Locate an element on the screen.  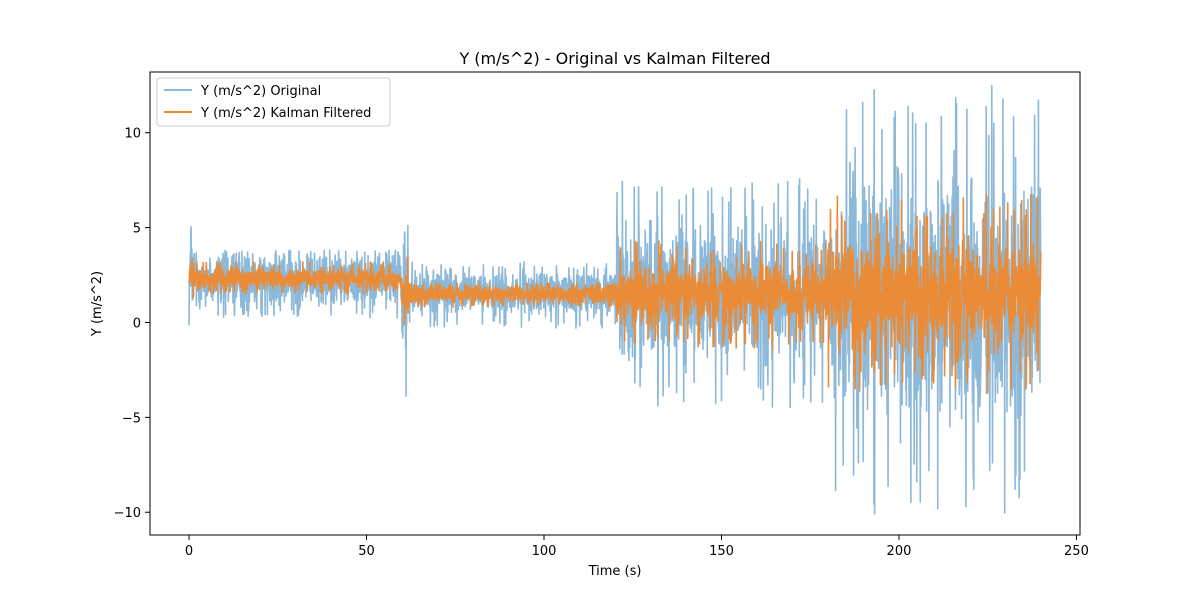
x-tick-label: 100 is located at coordinates (544, 551).